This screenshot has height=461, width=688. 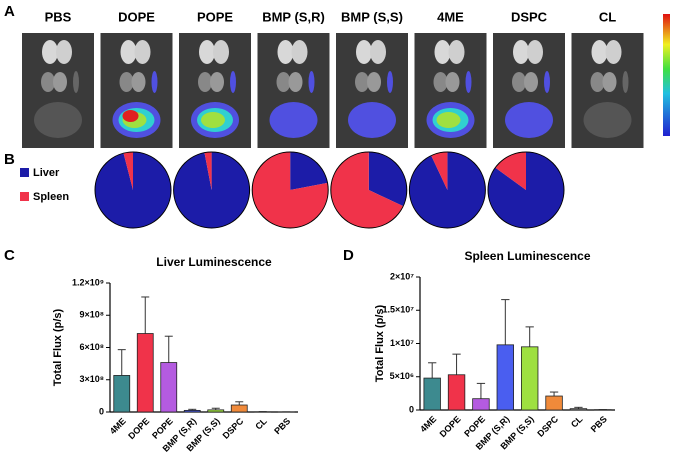 I want to click on y-tick-label: 5×10⁶, so click(x=402, y=376).